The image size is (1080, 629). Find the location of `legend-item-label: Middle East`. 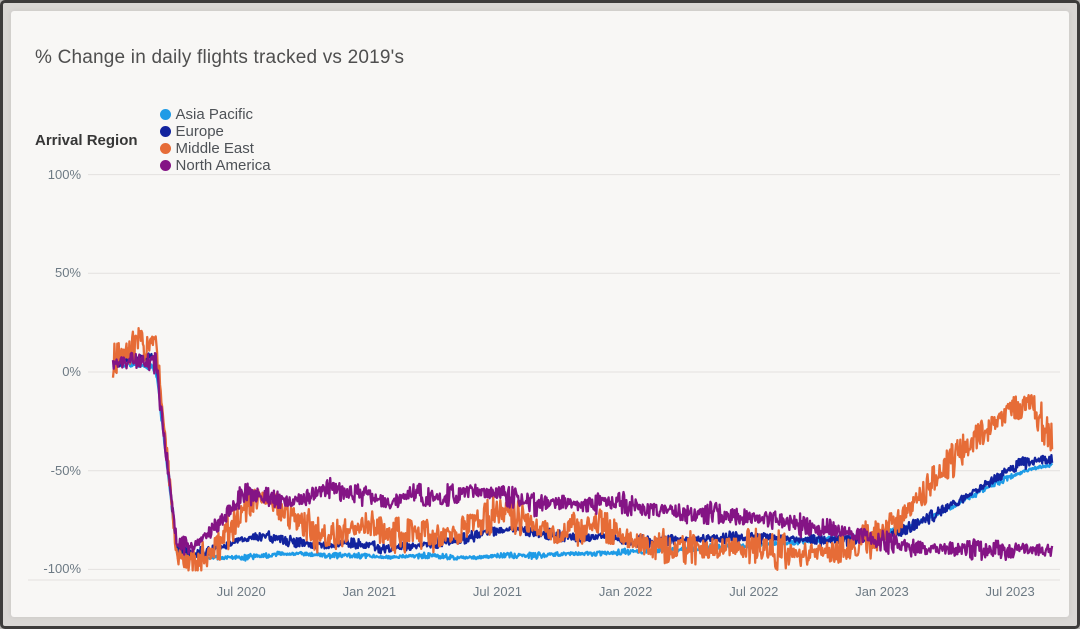

legend-item-label: Middle East is located at coordinates (214, 148).